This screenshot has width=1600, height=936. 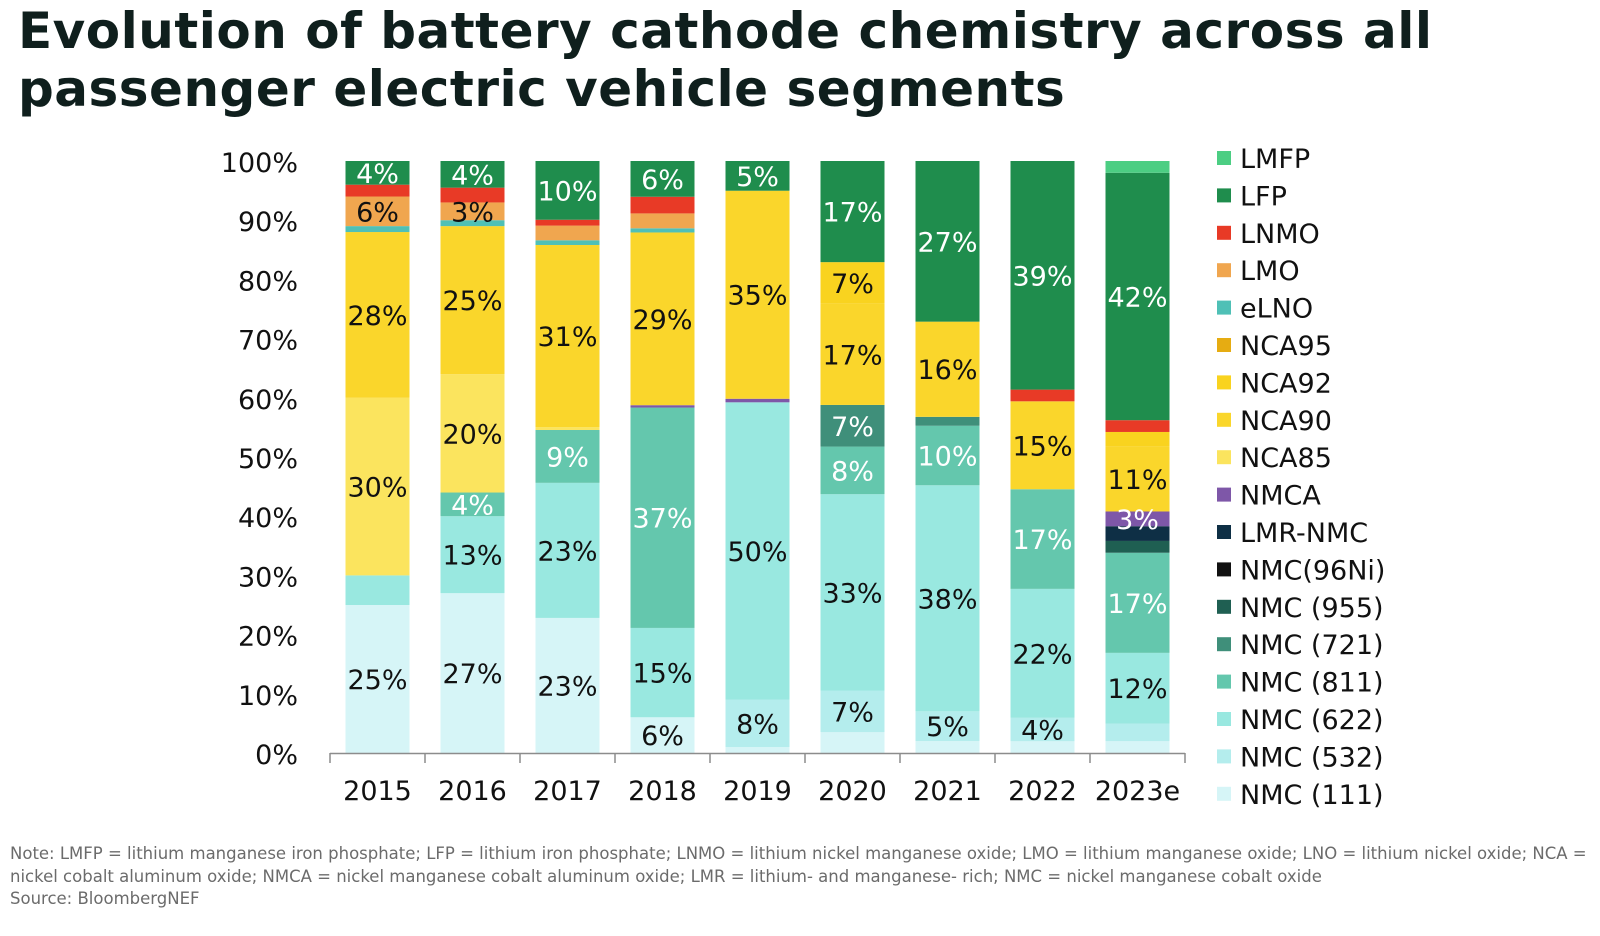 I want to click on y-tick-label: 30%, so click(x=268, y=577).